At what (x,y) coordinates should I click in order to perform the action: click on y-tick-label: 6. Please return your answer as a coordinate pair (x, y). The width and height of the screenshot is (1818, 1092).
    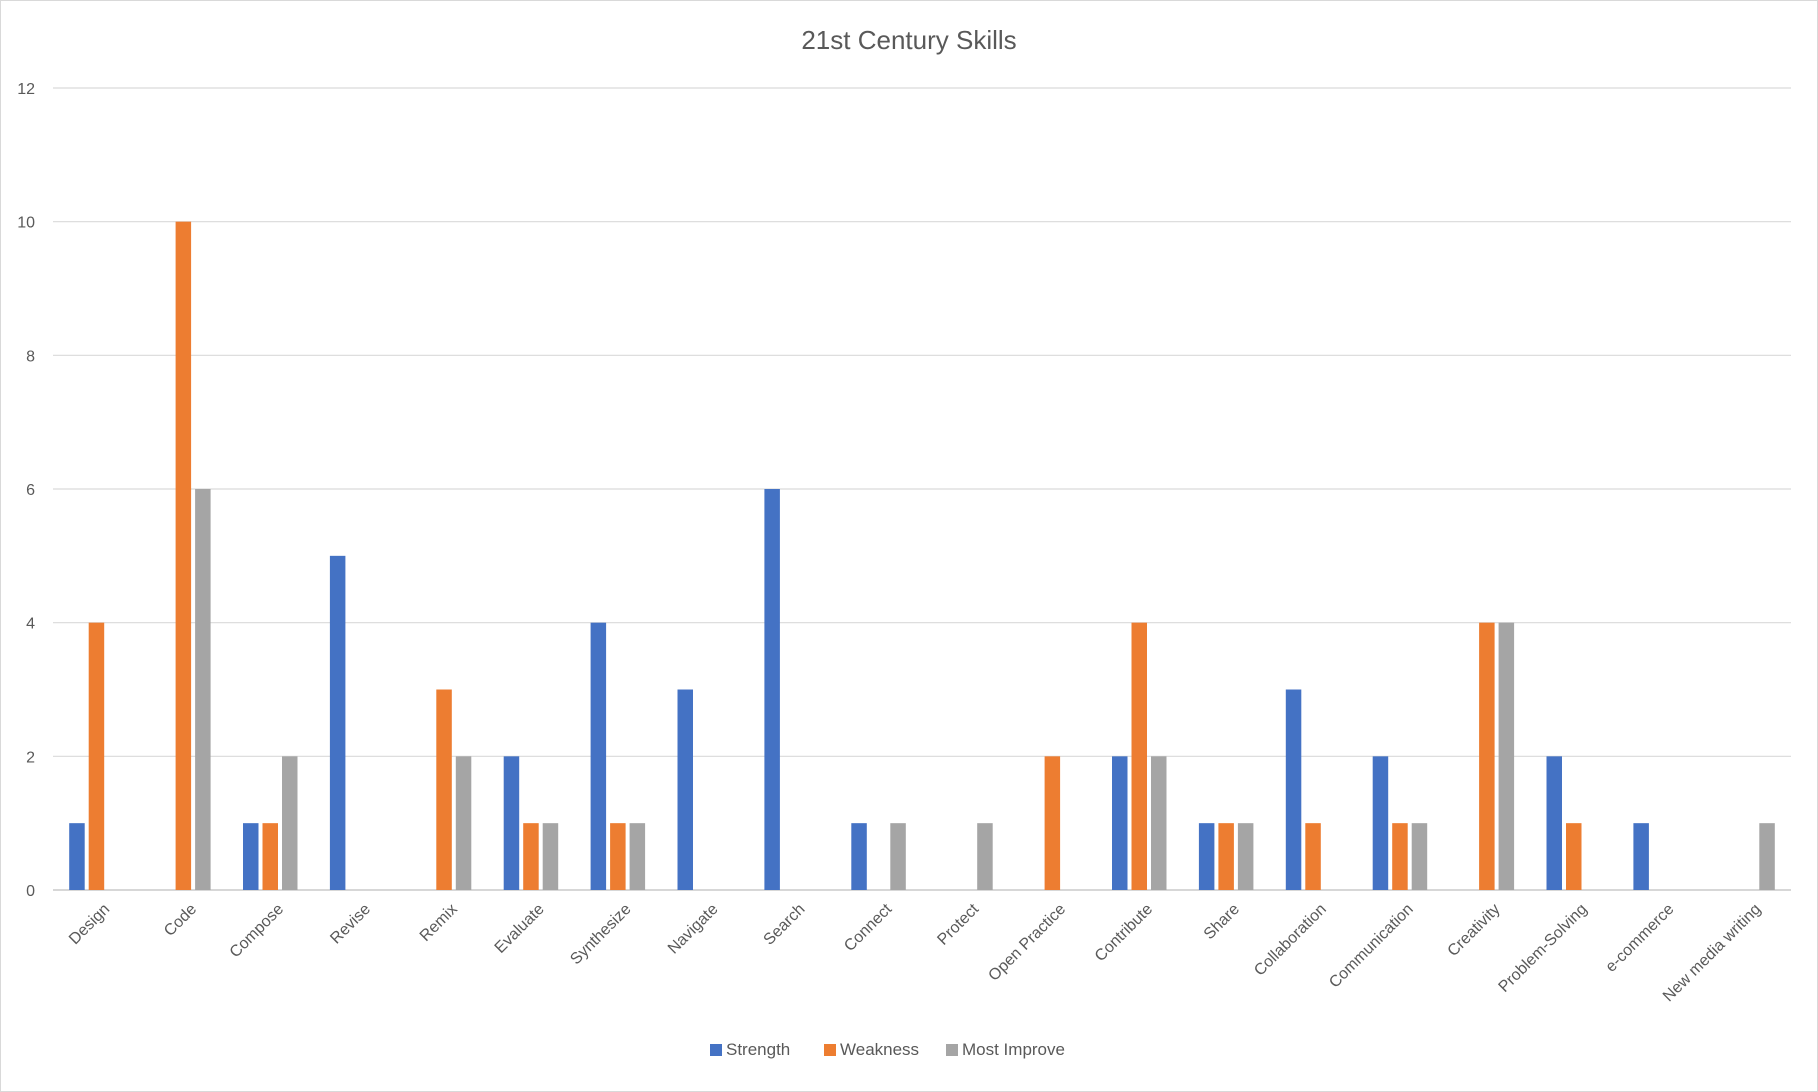
    Looking at the image, I should click on (30, 490).